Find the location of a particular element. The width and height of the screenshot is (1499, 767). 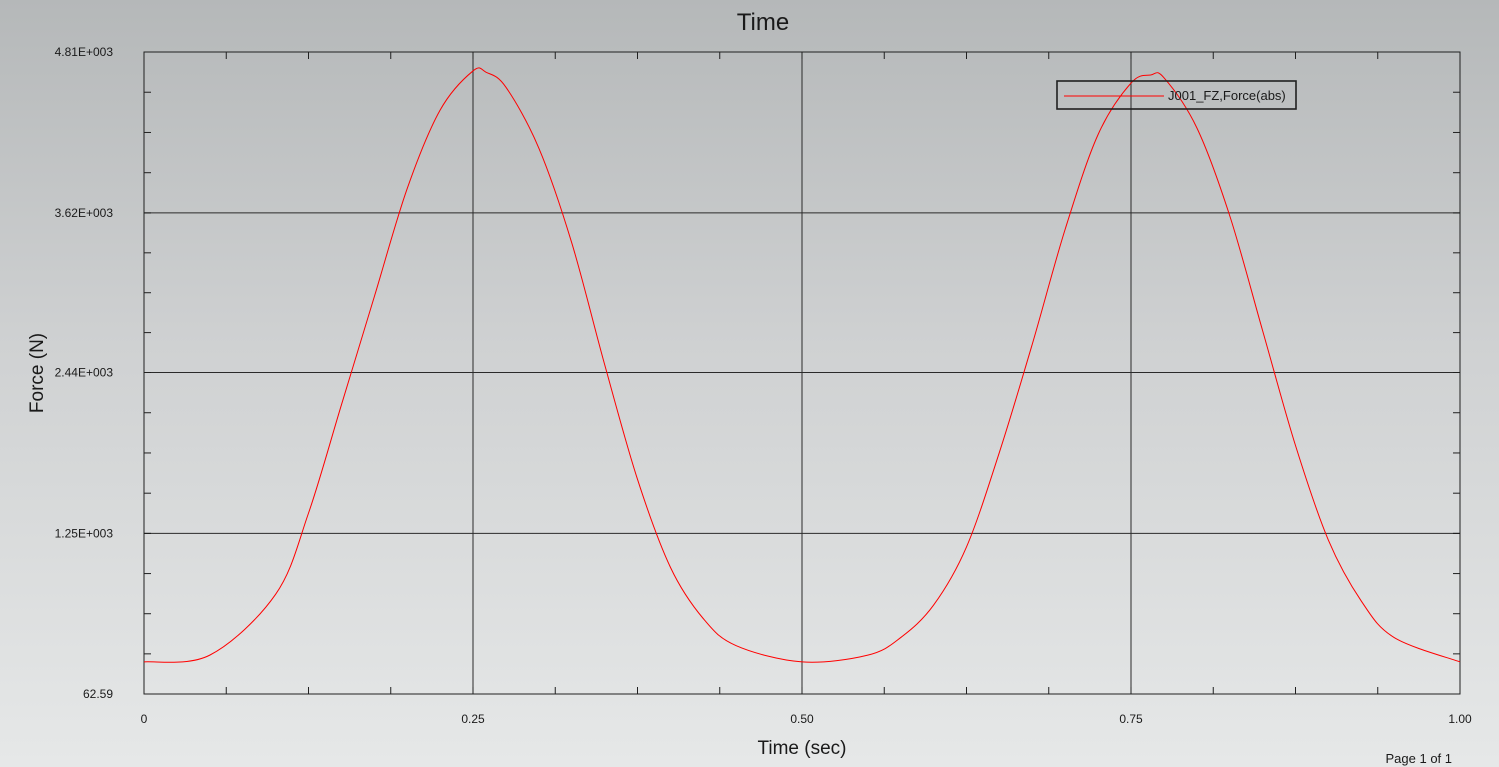

legend: J001_FZ,Force(abs) is located at coordinates (1176, 95).